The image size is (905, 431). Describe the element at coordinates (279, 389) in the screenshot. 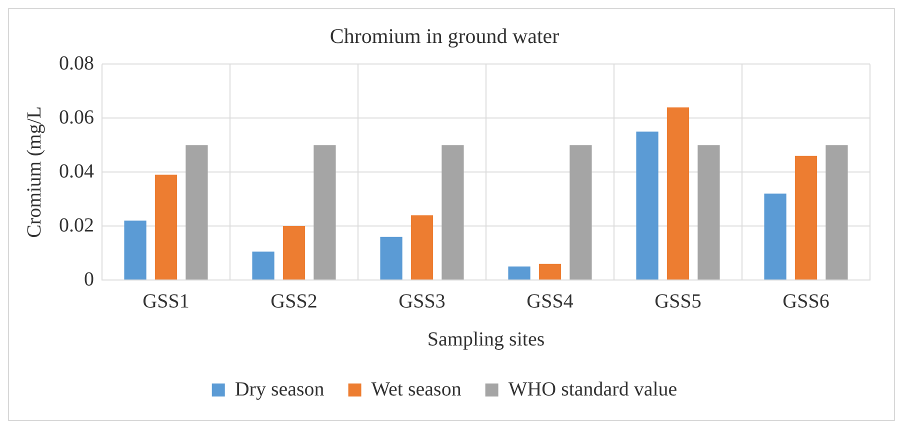

I see `legend-label: Dry season` at that location.